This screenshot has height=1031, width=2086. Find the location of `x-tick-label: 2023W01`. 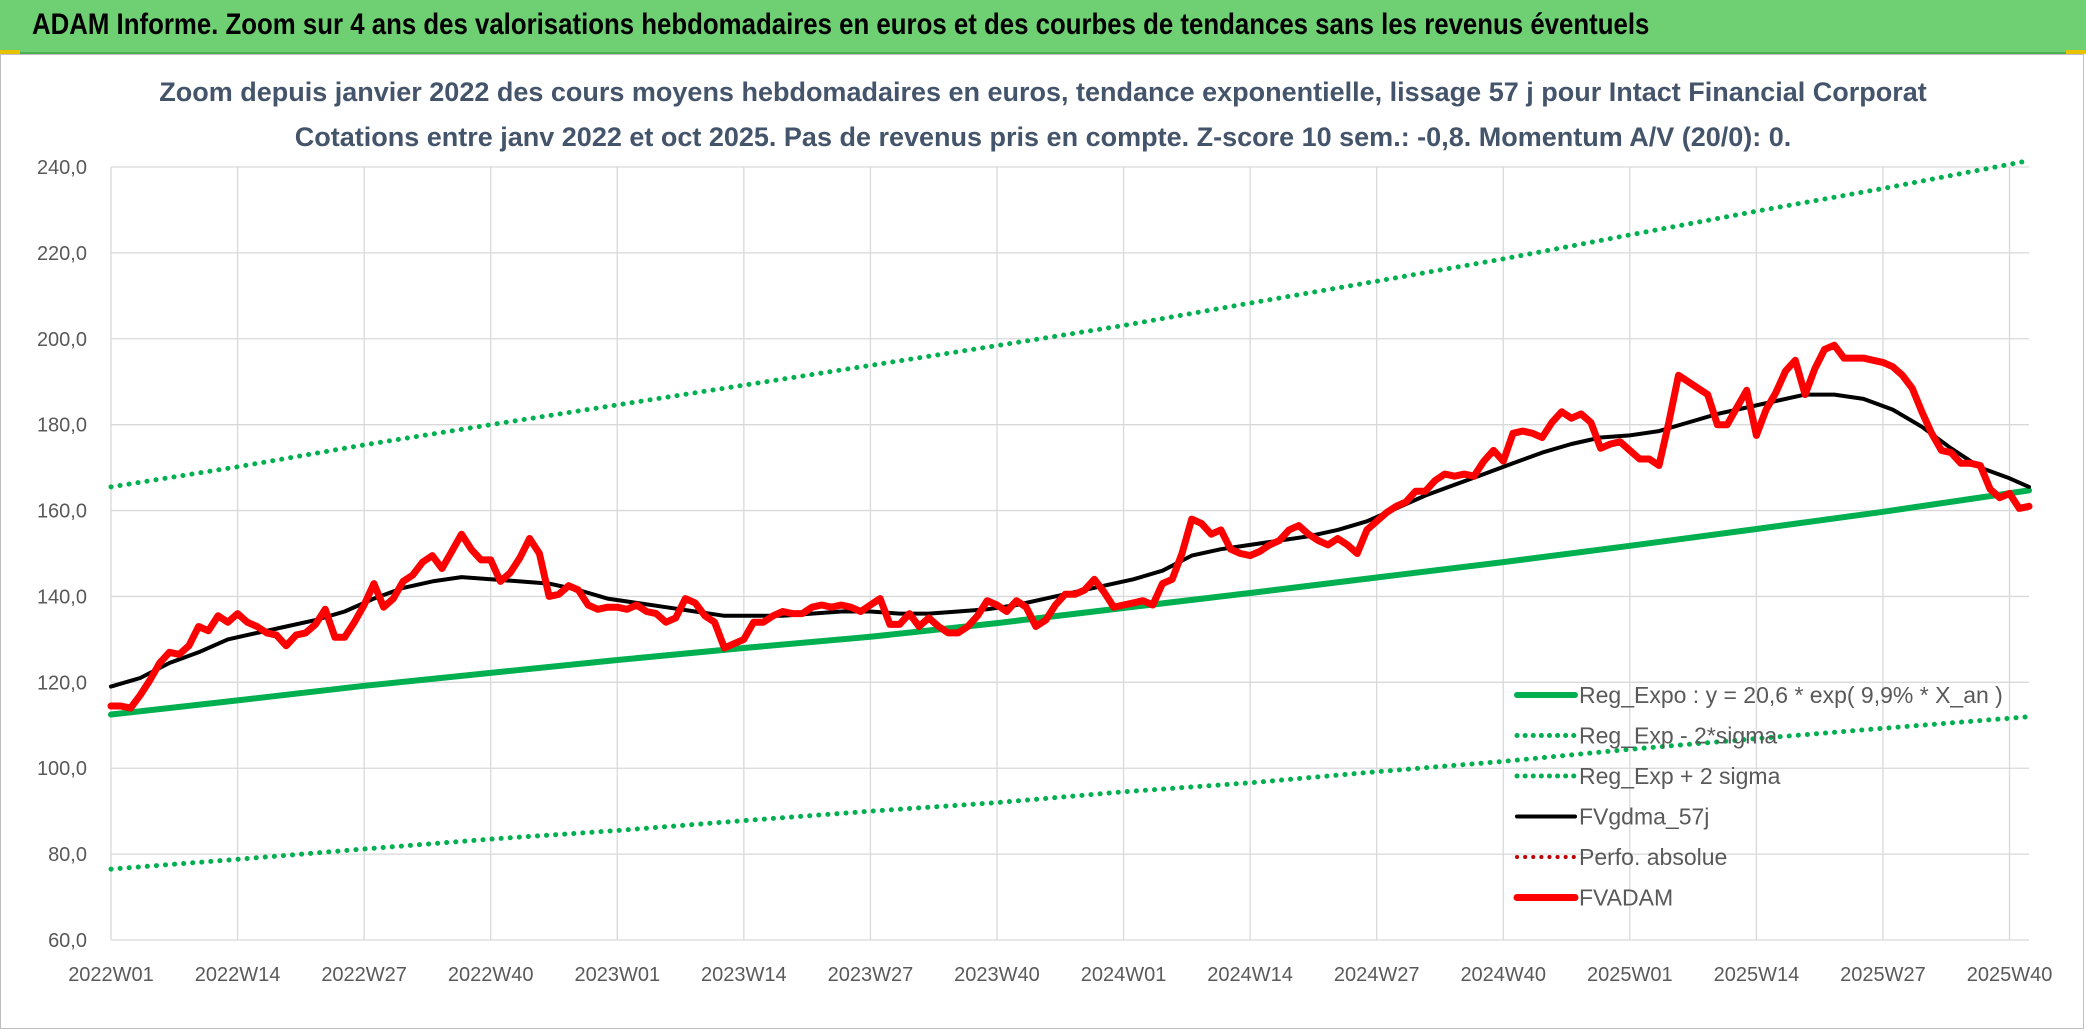

x-tick-label: 2023W01 is located at coordinates (617, 975).